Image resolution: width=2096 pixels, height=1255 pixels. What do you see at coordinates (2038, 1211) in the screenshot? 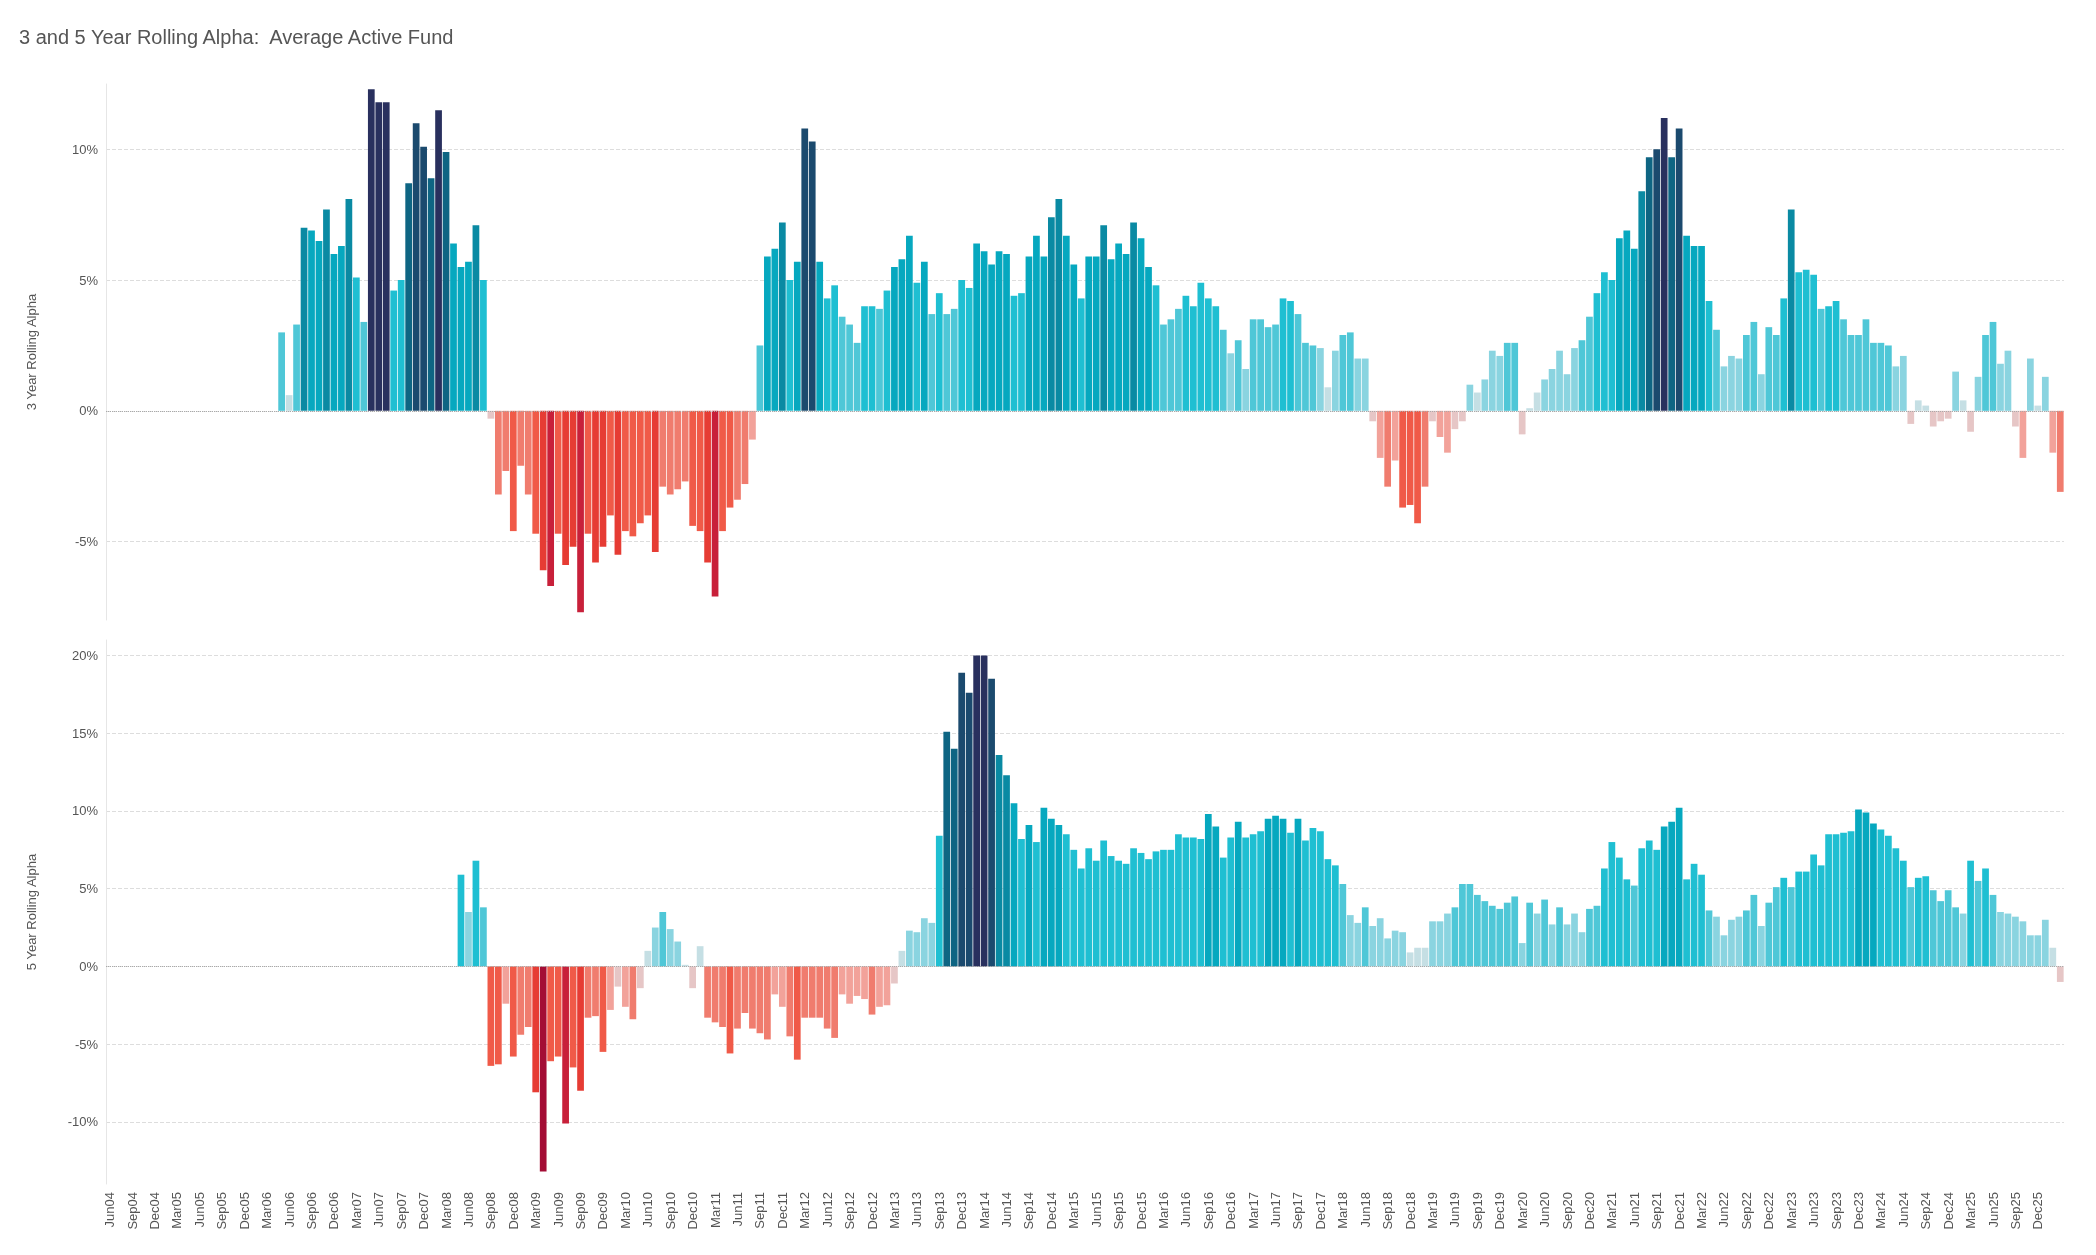
I see `x-tick-label: Dec25` at bounding box center [2038, 1211].